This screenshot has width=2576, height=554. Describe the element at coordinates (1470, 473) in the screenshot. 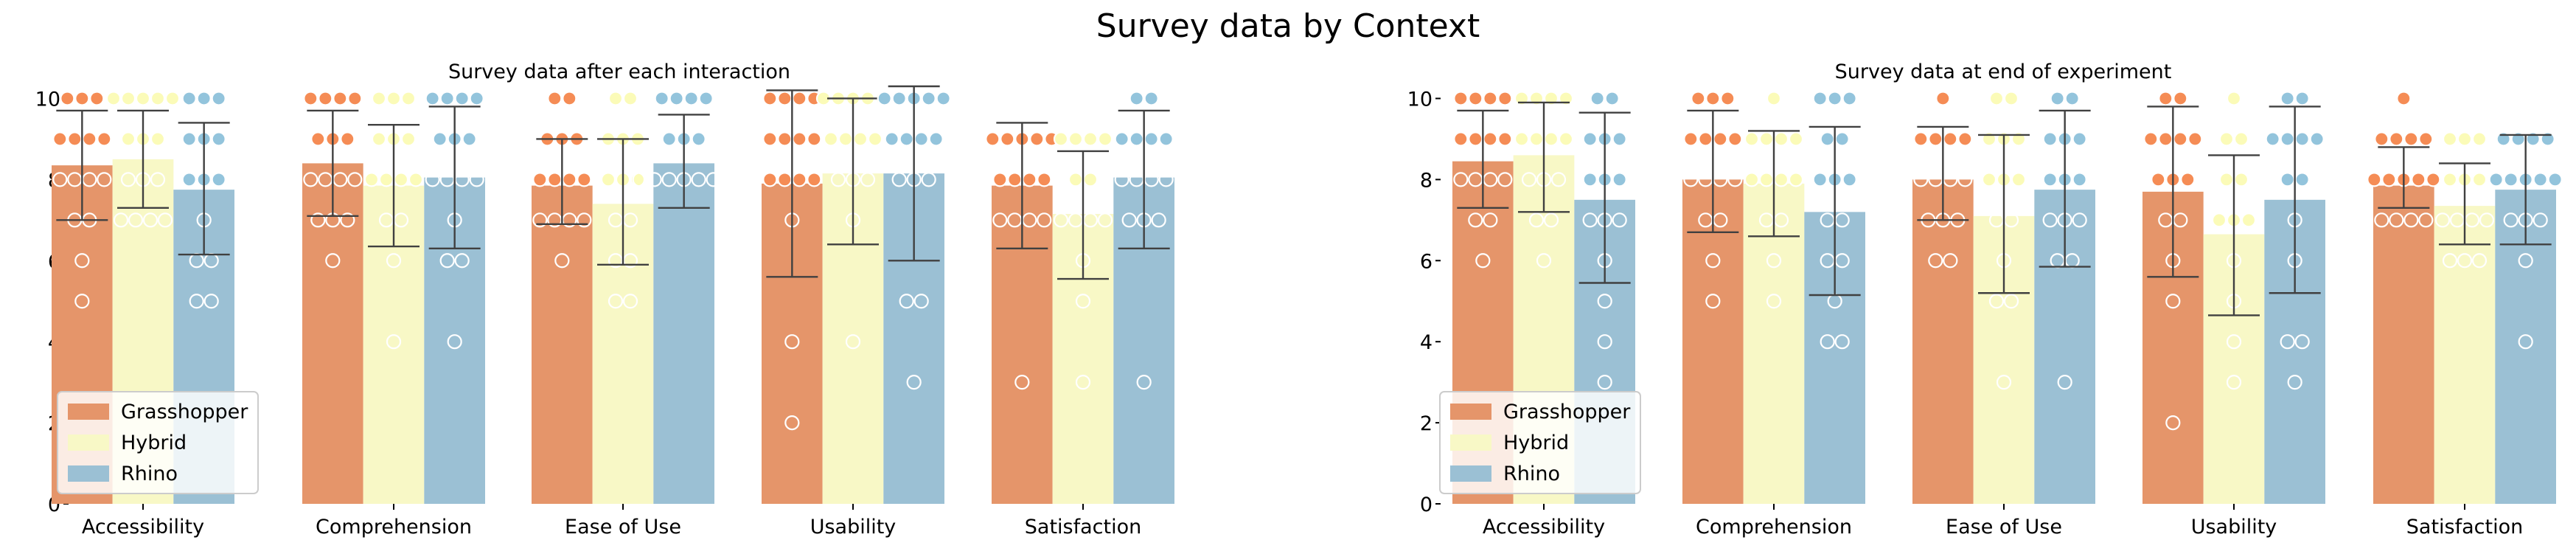

I see `panel2-legend-swatch-rhino` at that location.